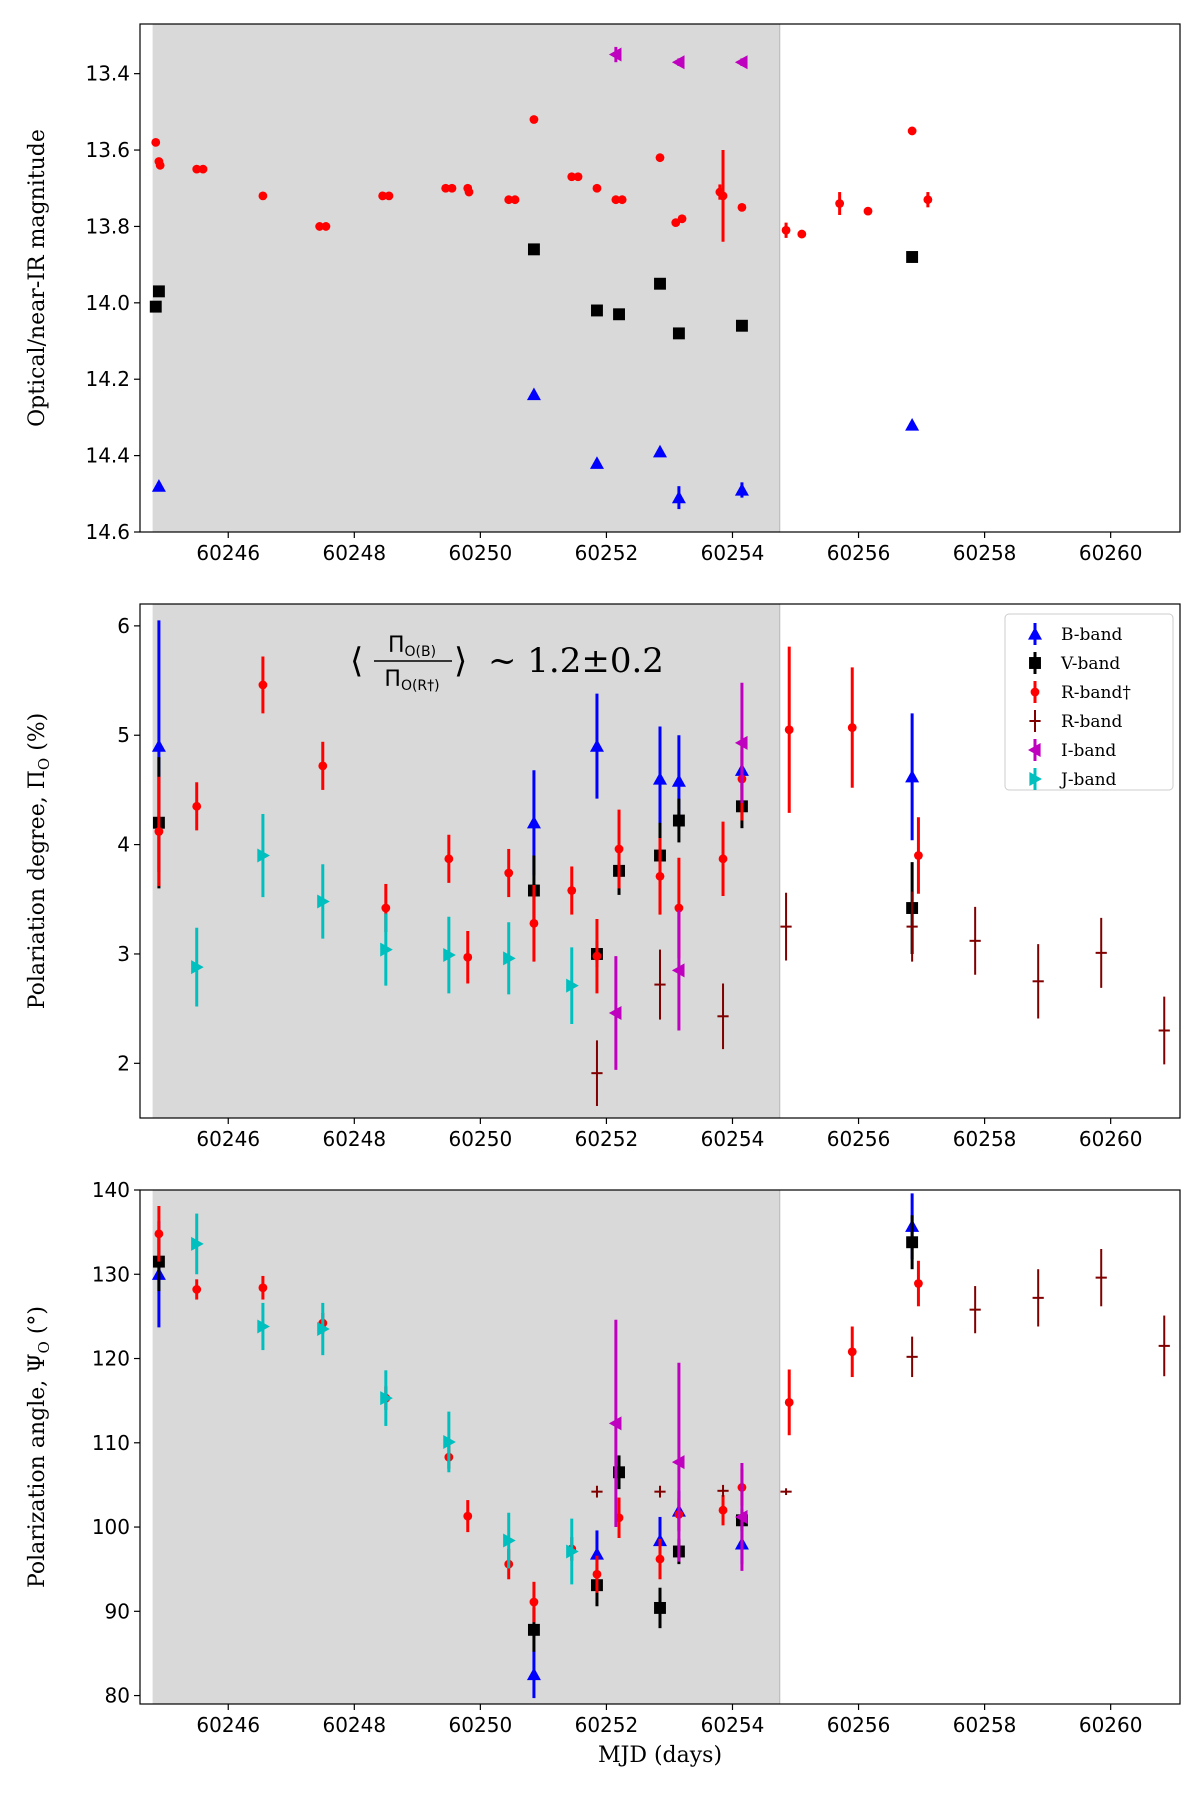 The width and height of the screenshot is (1200, 1800). Describe the element at coordinates (481, 1725) in the screenshot. I see `x-tick-label: 60250` at that location.